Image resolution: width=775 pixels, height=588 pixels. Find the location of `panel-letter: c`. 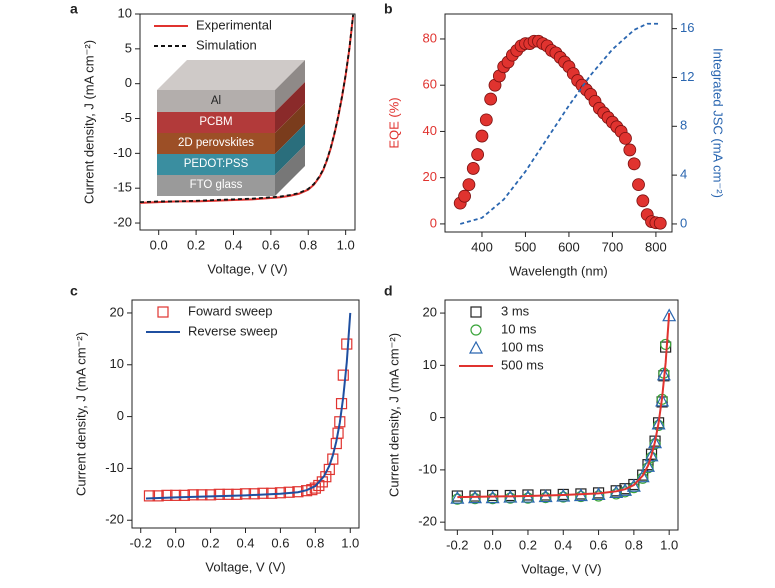

panel-letter: c is located at coordinates (74, 291).